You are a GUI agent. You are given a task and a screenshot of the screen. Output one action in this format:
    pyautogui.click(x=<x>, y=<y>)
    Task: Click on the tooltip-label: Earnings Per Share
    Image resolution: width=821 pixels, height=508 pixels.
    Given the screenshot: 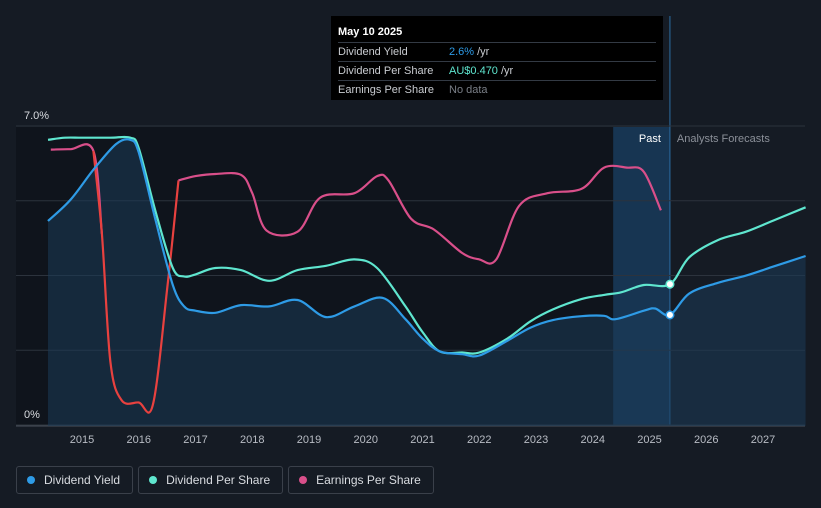 What is the action you would take?
    pyautogui.click(x=386, y=90)
    